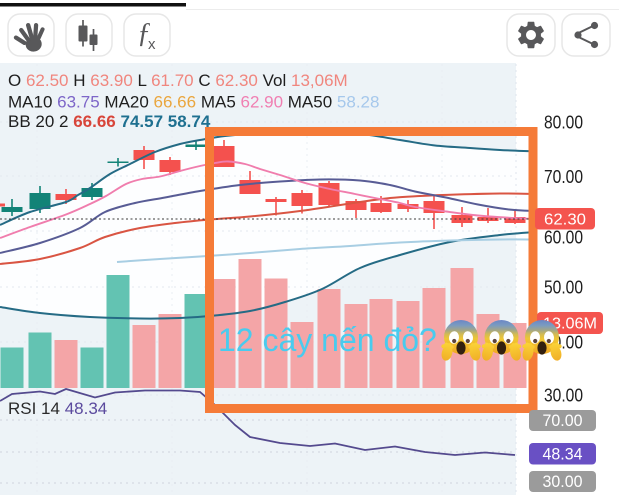  Describe the element at coordinates (563, 288) in the screenshot. I see `svg-text: 50.00` at that location.